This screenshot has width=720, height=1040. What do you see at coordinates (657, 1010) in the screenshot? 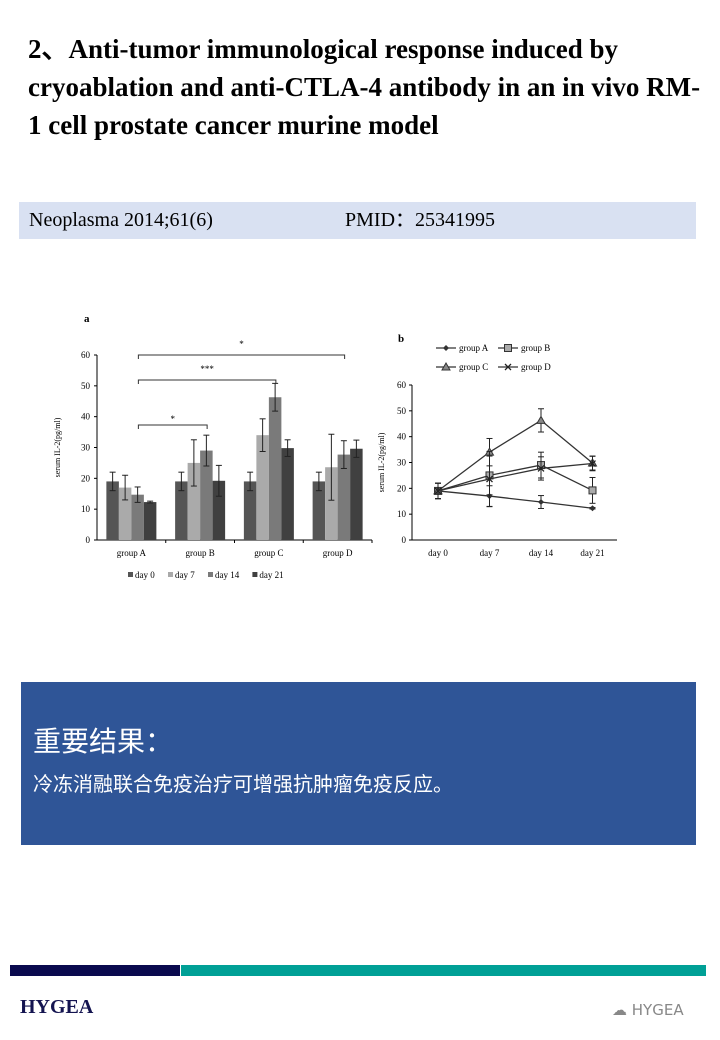
I see `watermark-text: HYGEA` at bounding box center [657, 1010].